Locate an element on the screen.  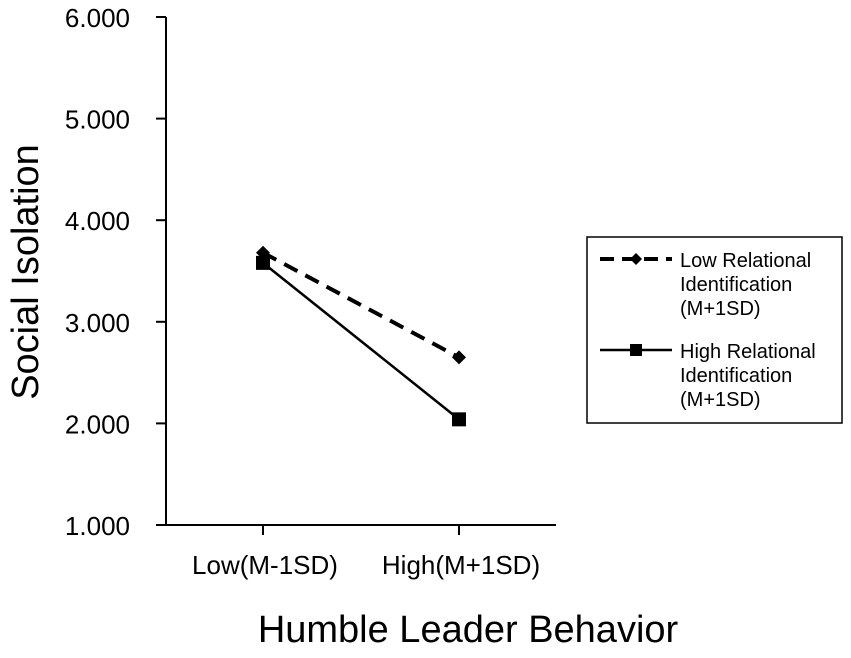
x-tick-label: High(M+1SD) is located at coordinates (461, 565).